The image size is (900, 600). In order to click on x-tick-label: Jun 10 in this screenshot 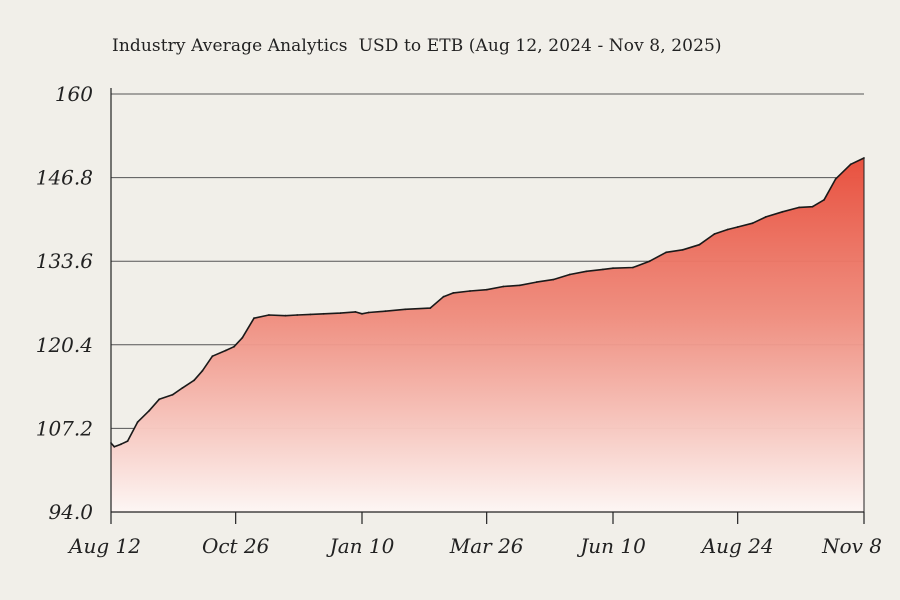, I will do `click(611, 546)`.